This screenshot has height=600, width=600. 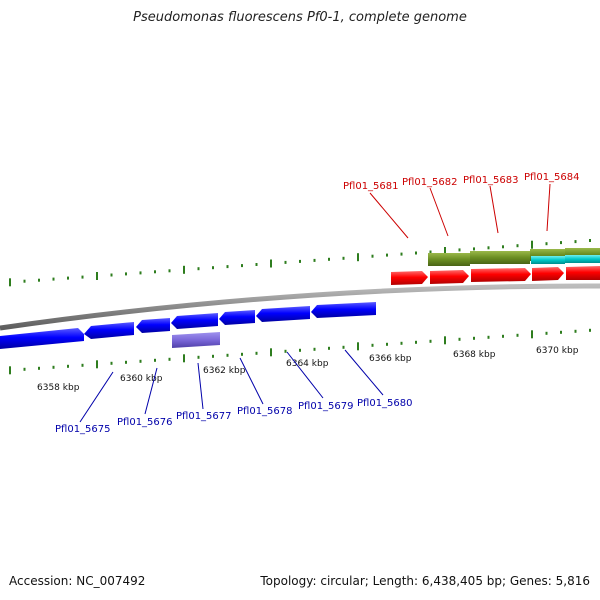 What do you see at coordinates (77, 581) in the screenshot?
I see `accession-text: Accession: NC_007492` at bounding box center [77, 581].